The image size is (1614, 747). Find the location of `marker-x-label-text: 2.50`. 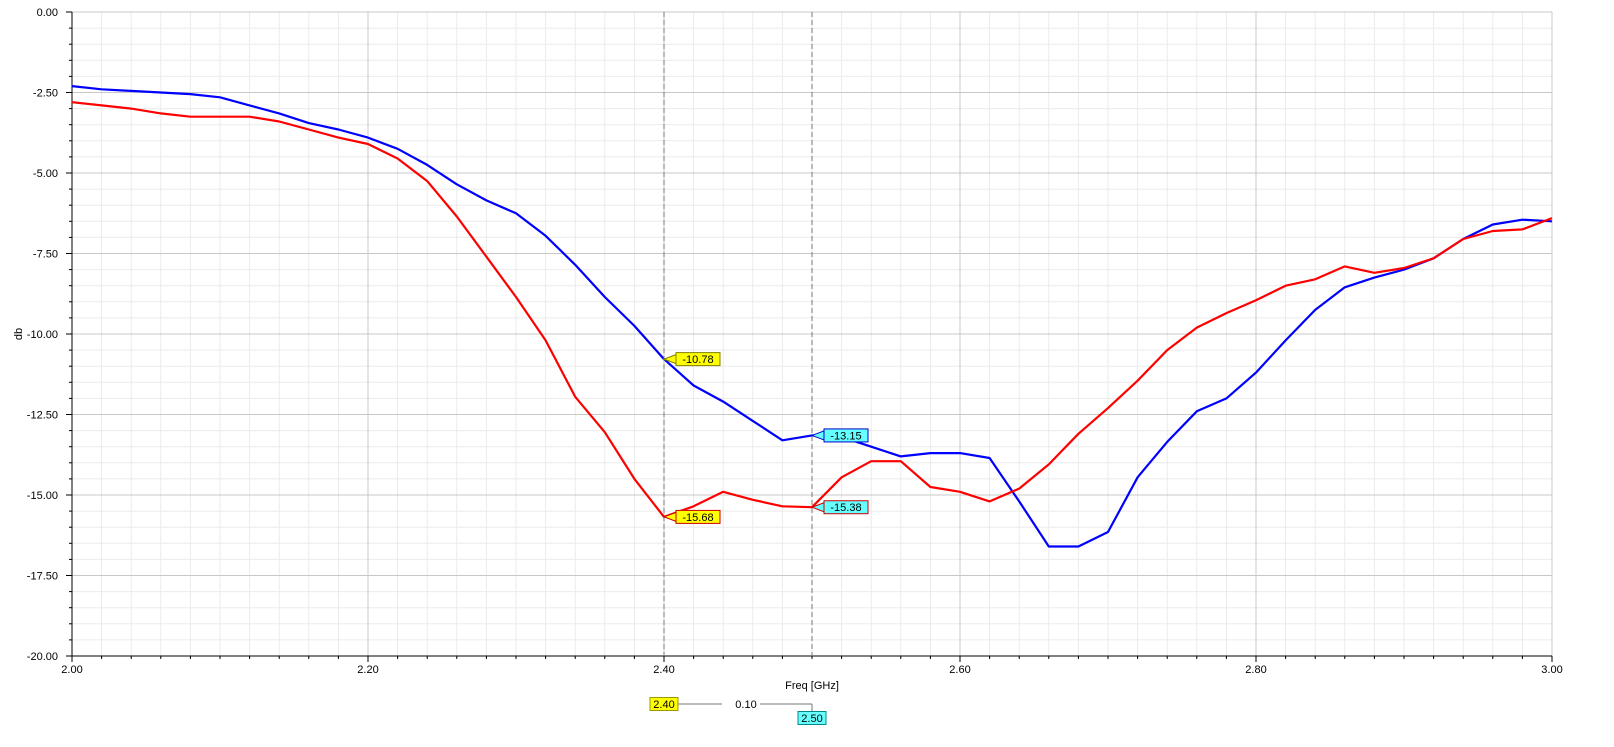

marker-x-label-text: 2.50 is located at coordinates (811, 719).